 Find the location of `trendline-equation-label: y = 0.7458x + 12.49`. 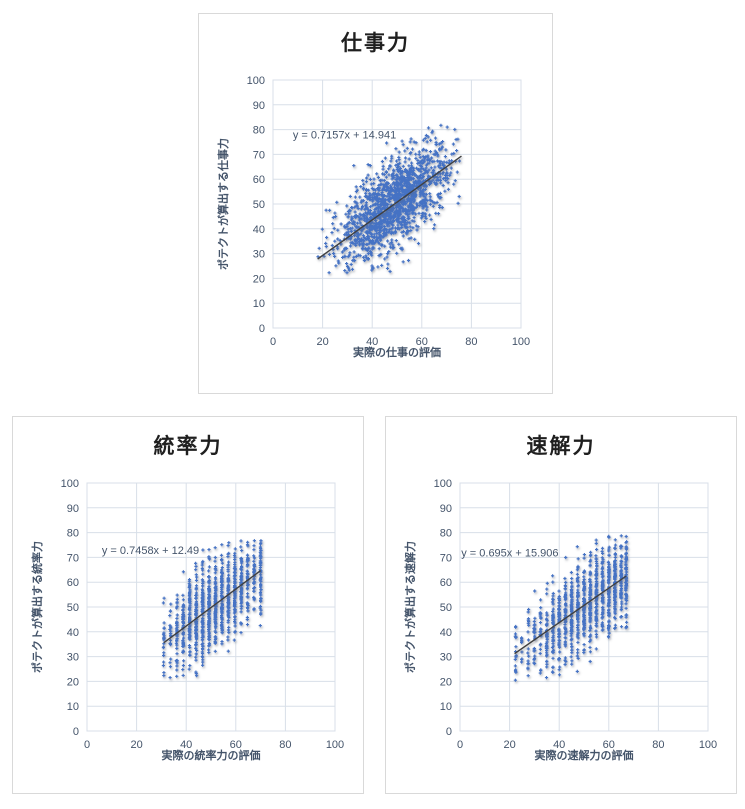

trendline-equation-label: y = 0.7458x + 12.49 is located at coordinates (150, 551).